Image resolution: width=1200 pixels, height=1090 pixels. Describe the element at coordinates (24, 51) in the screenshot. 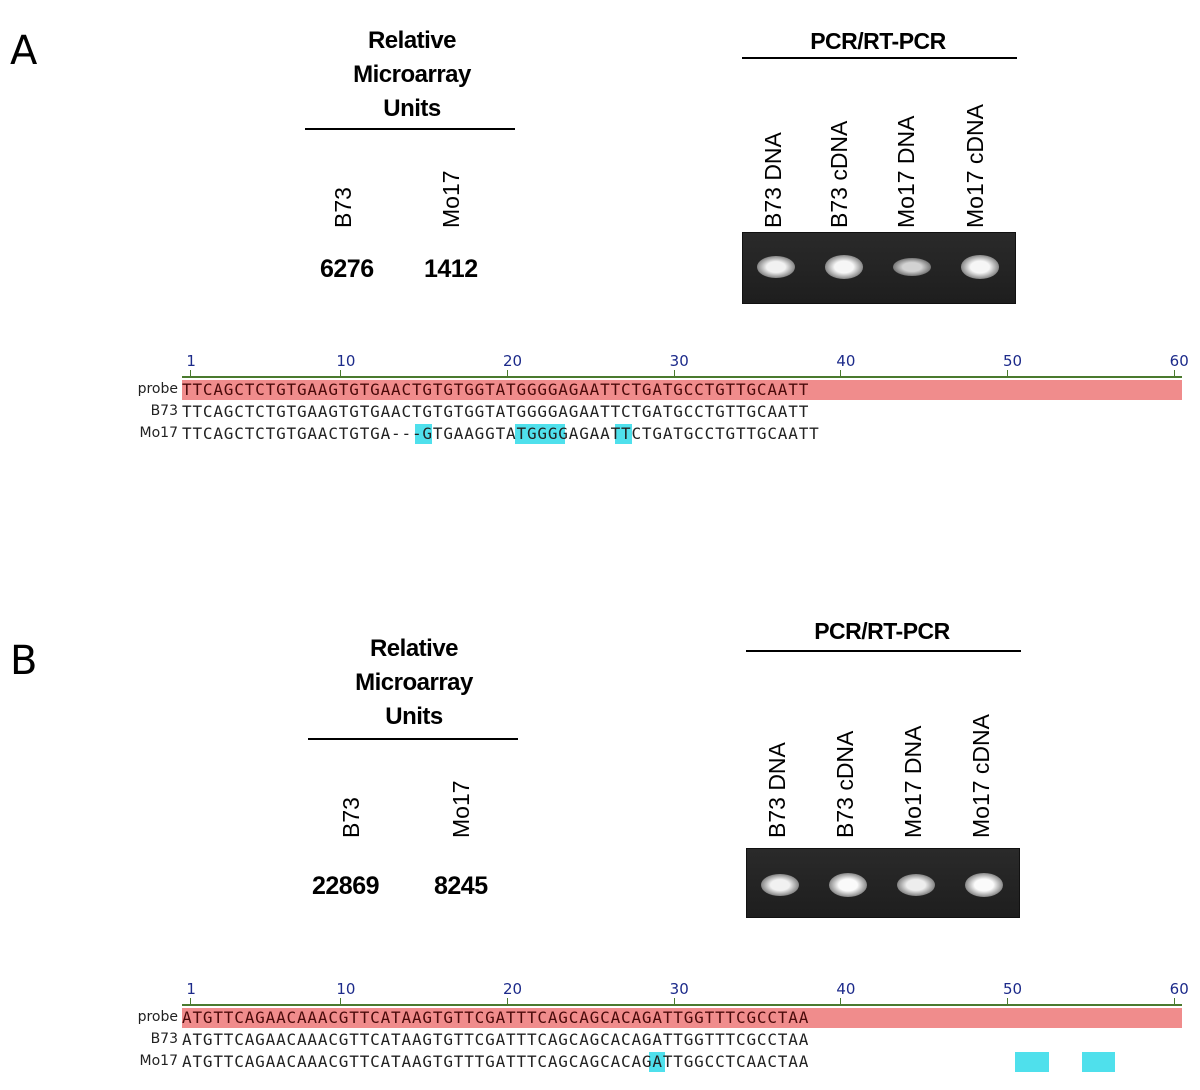

I see `panel-letter: A` at that location.